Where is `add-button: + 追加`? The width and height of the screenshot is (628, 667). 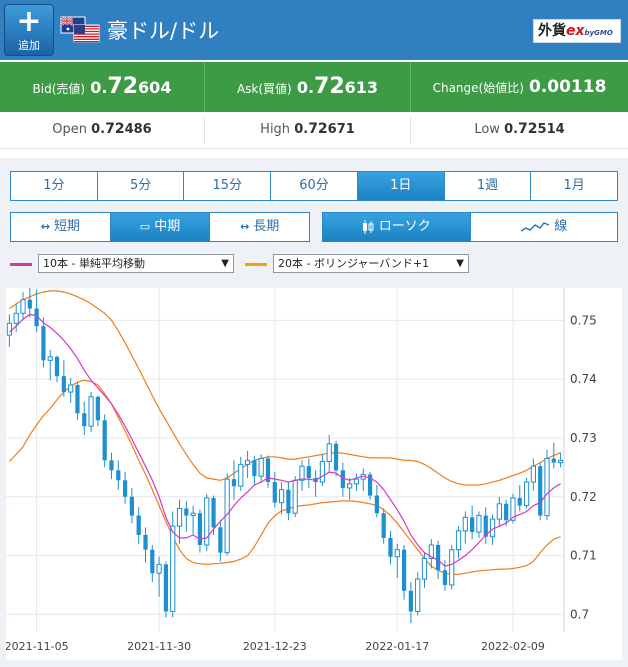
add-button: + 追加 is located at coordinates (29, 30).